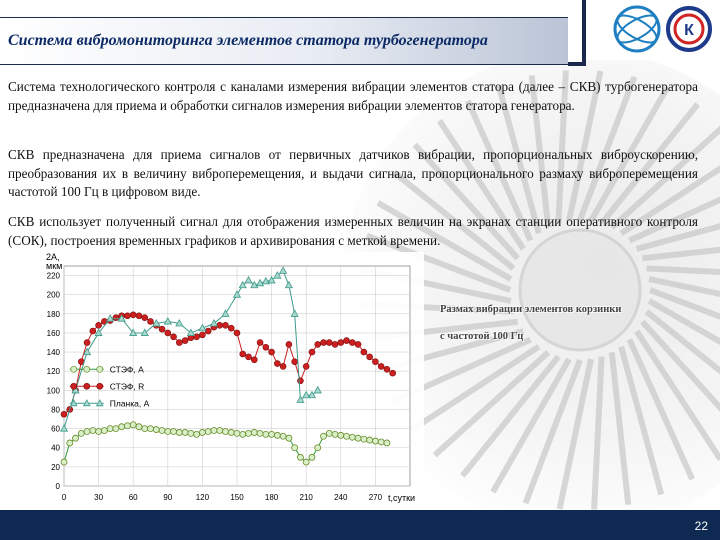  Describe the element at coordinates (401, 498) in the screenshot. I see `x-axis-label: t,сутки` at that location.